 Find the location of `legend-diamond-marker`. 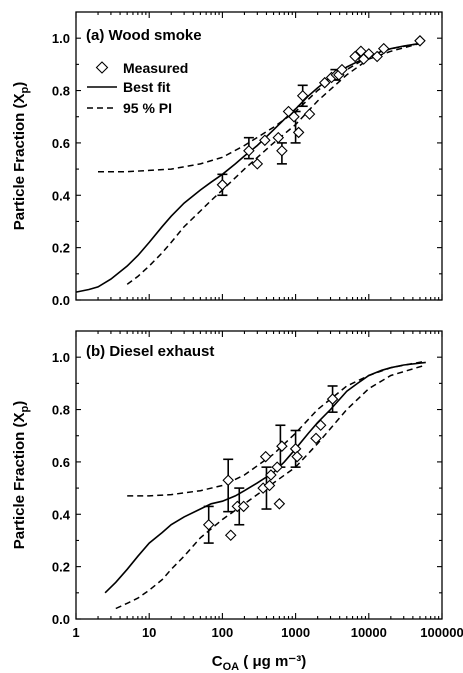

legend-diamond-marker is located at coordinates (102, 67).